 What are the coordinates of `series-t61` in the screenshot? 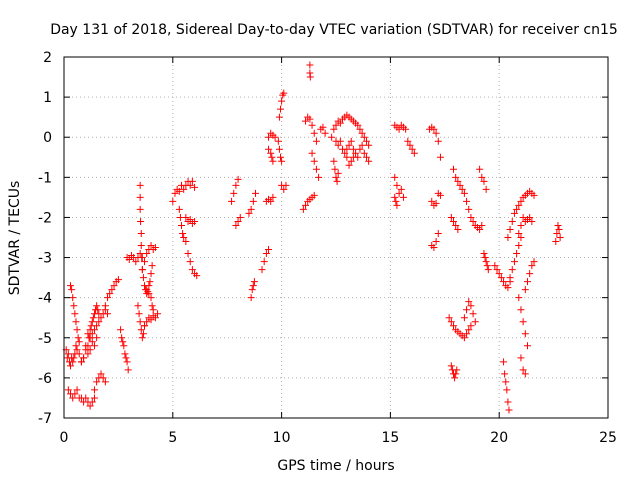 It's located at (506, 386).